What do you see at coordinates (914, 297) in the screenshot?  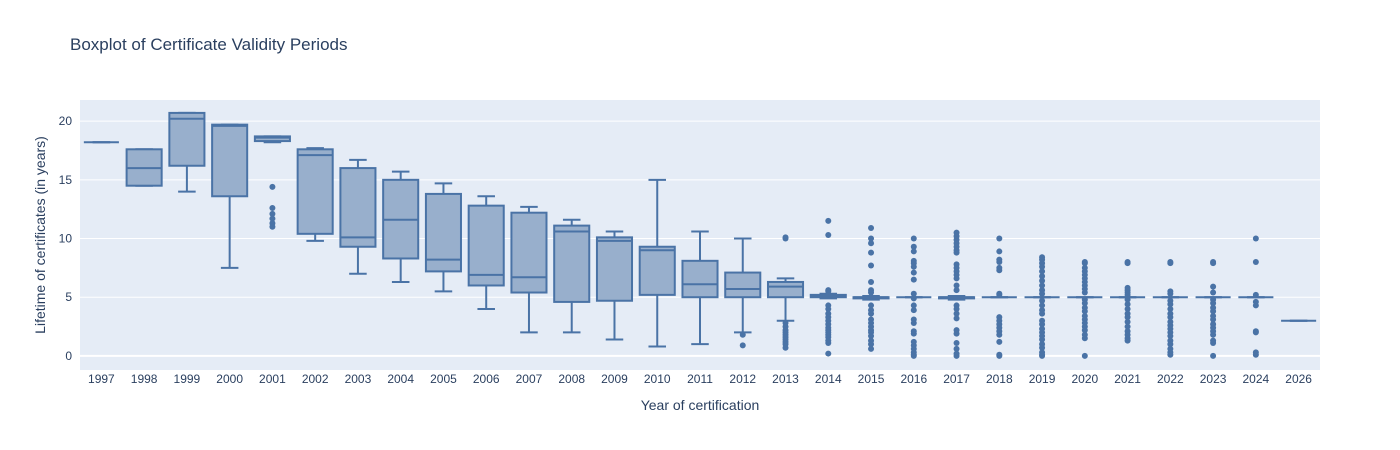 I see `box-2016` at bounding box center [914, 297].